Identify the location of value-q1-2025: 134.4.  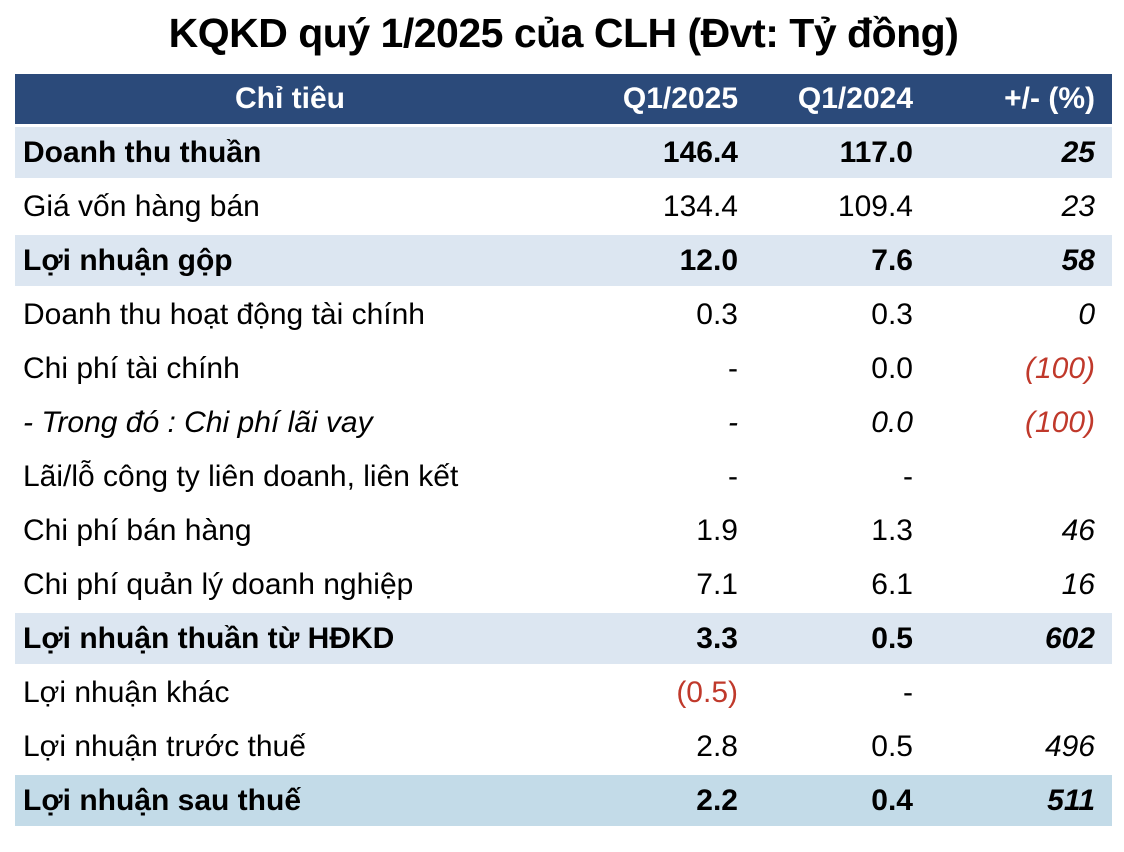
(660, 207).